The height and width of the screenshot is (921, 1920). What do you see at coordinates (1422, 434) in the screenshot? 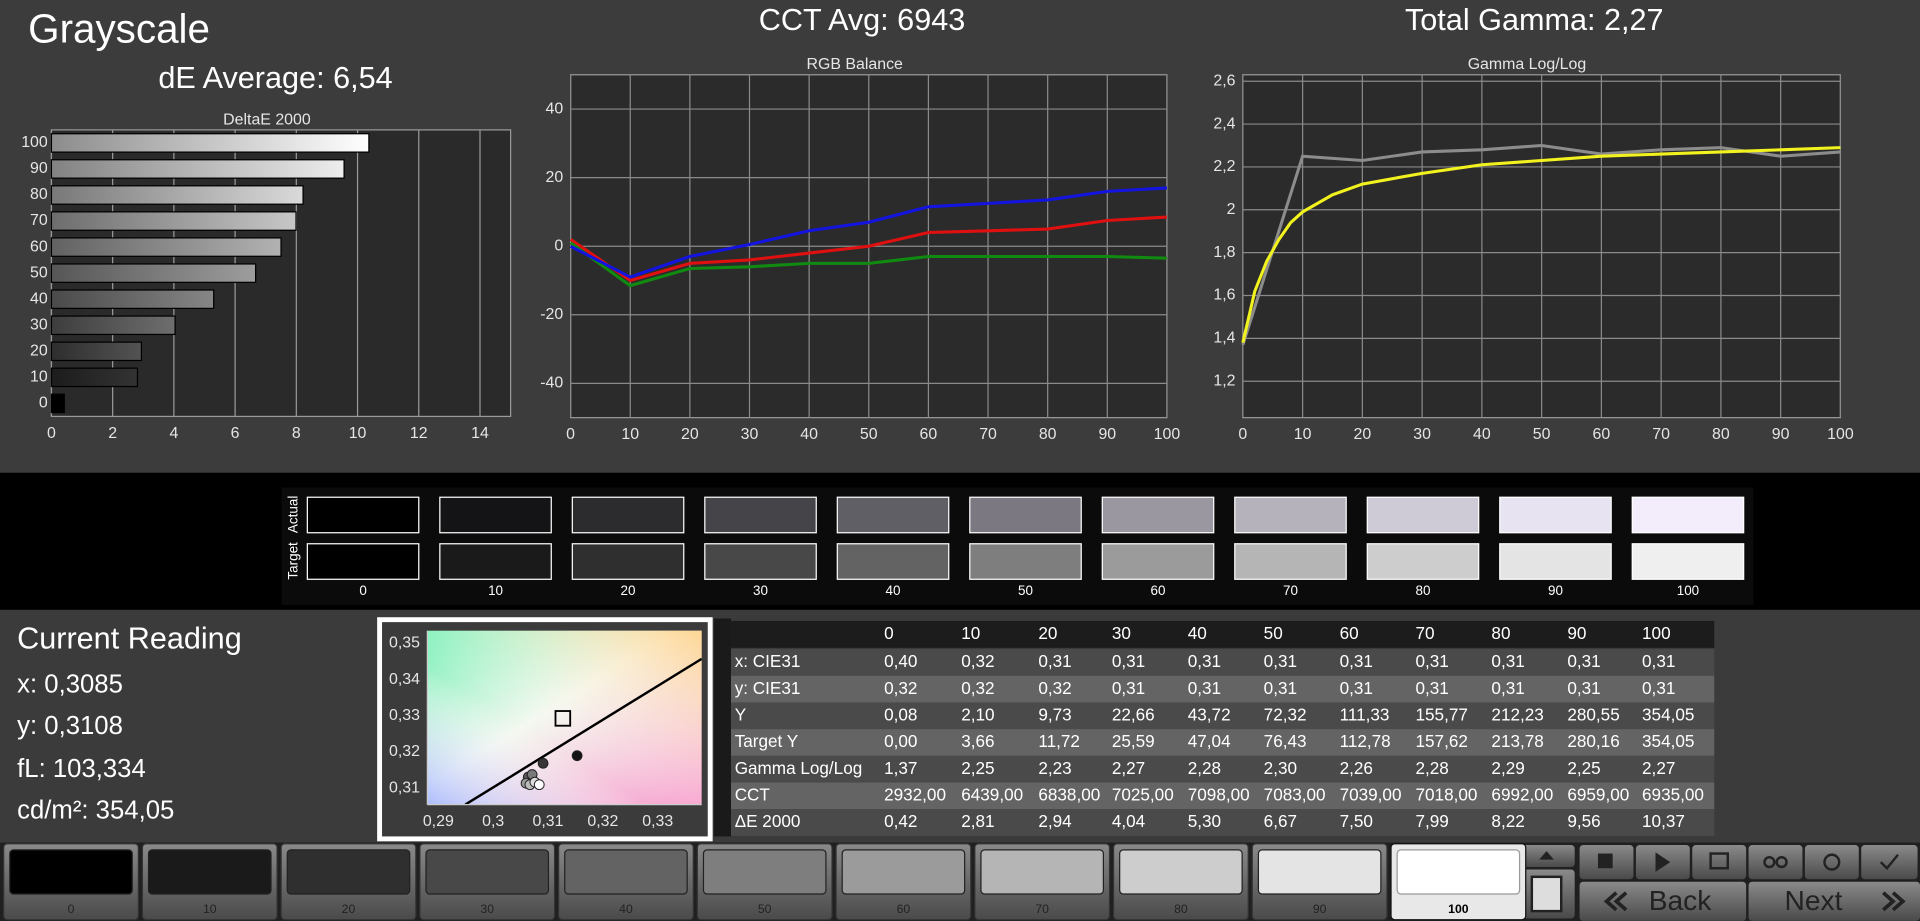
I see `x-tick-label: 30` at bounding box center [1422, 434].